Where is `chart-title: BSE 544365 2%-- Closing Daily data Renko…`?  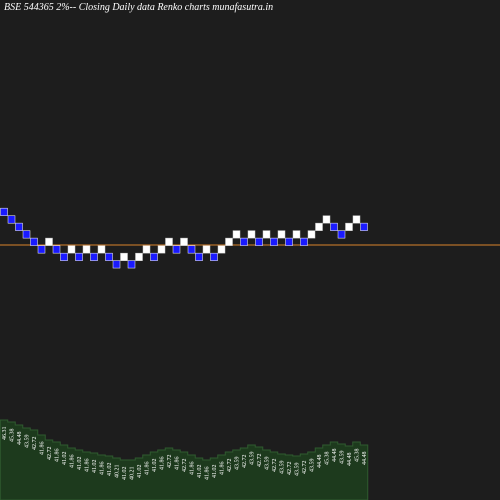 chart-title: BSE 544365 2%-- Closing Daily data Renko… is located at coordinates (138, 7).